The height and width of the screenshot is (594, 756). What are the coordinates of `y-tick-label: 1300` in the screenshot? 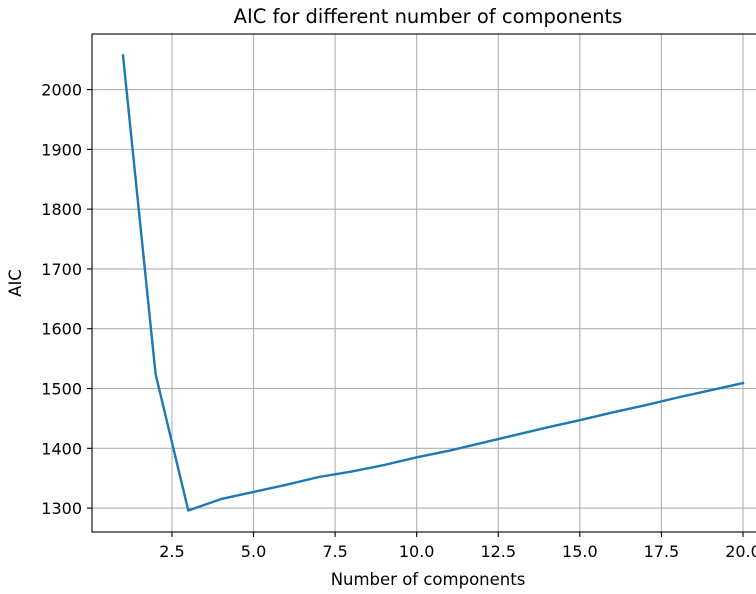 It's located at (61, 508).